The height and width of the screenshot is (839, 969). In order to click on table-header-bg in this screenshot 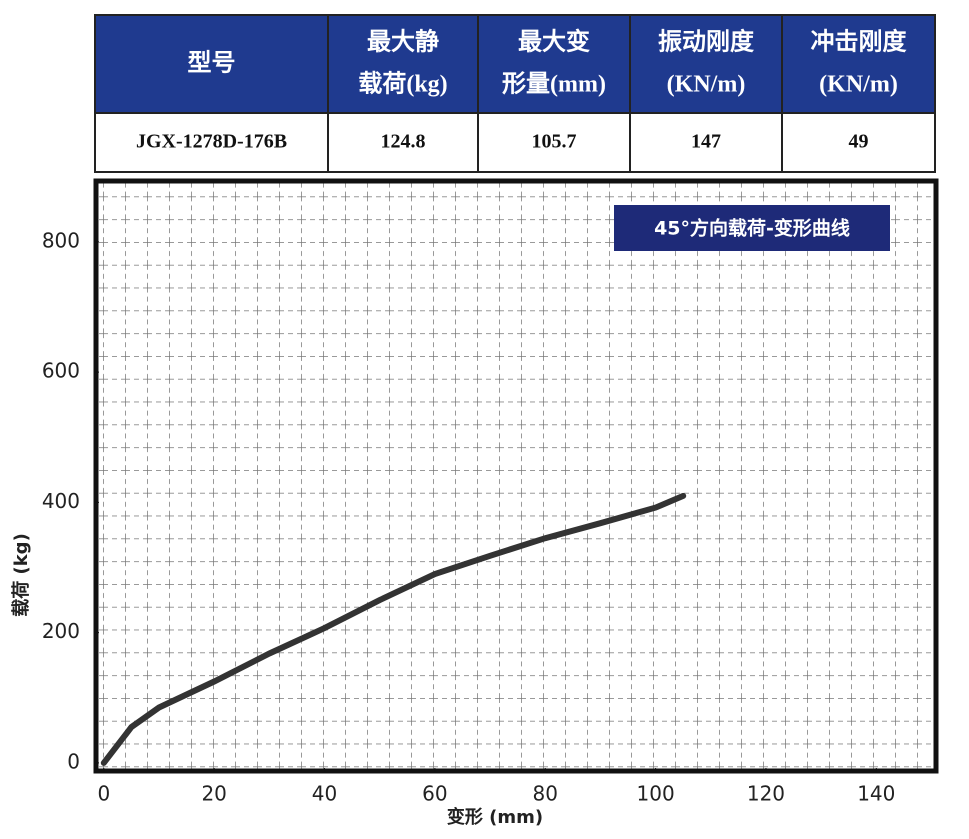, I will do `click(515, 64)`.